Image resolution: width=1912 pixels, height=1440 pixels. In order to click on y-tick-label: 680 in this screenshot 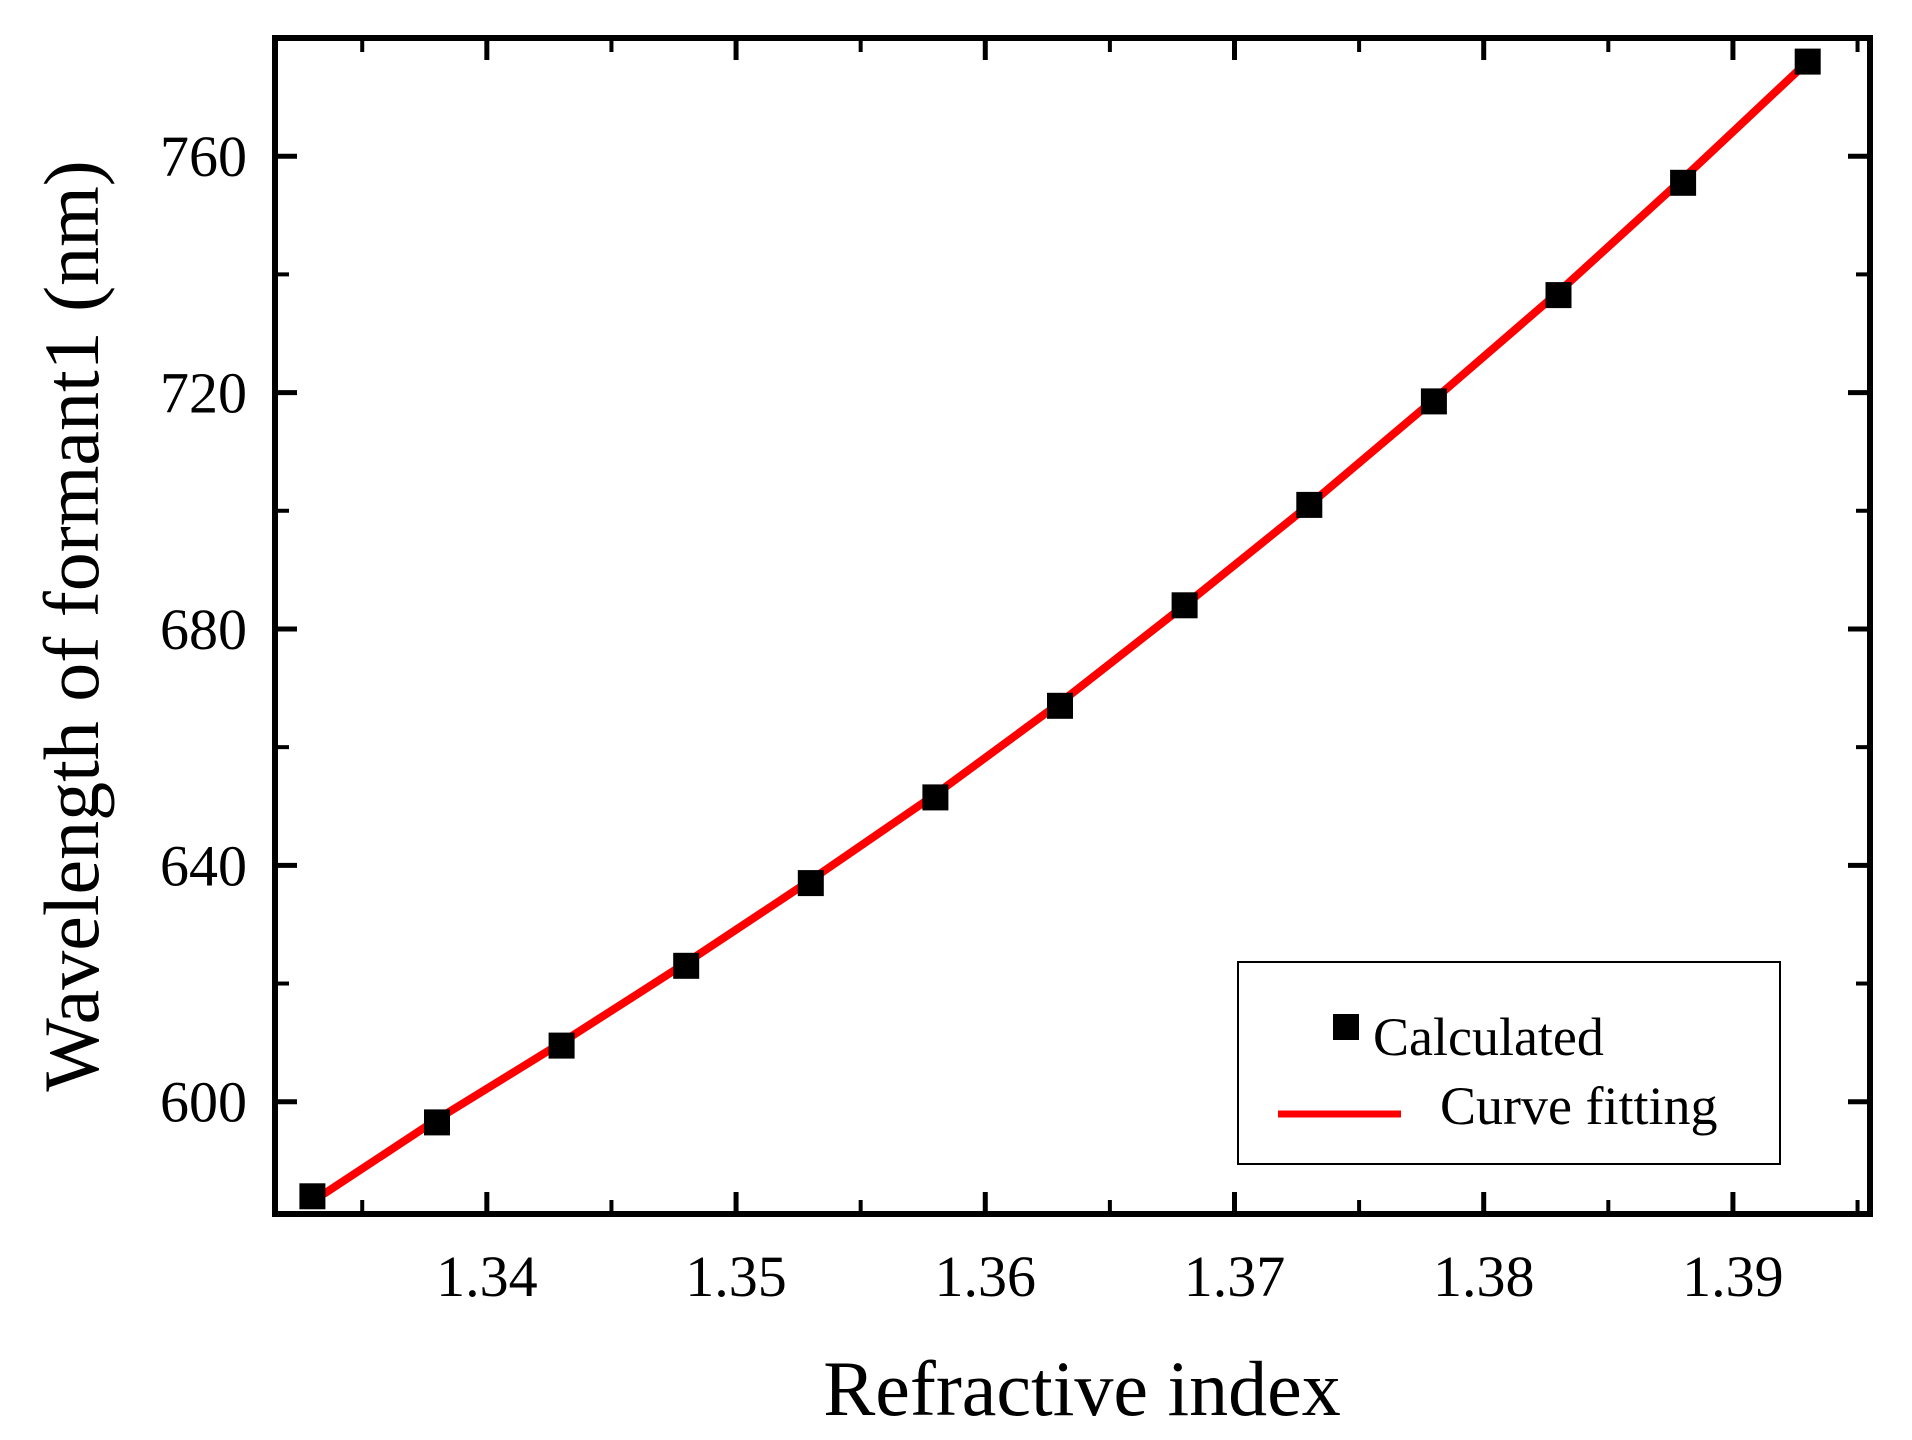, I will do `click(203, 629)`.